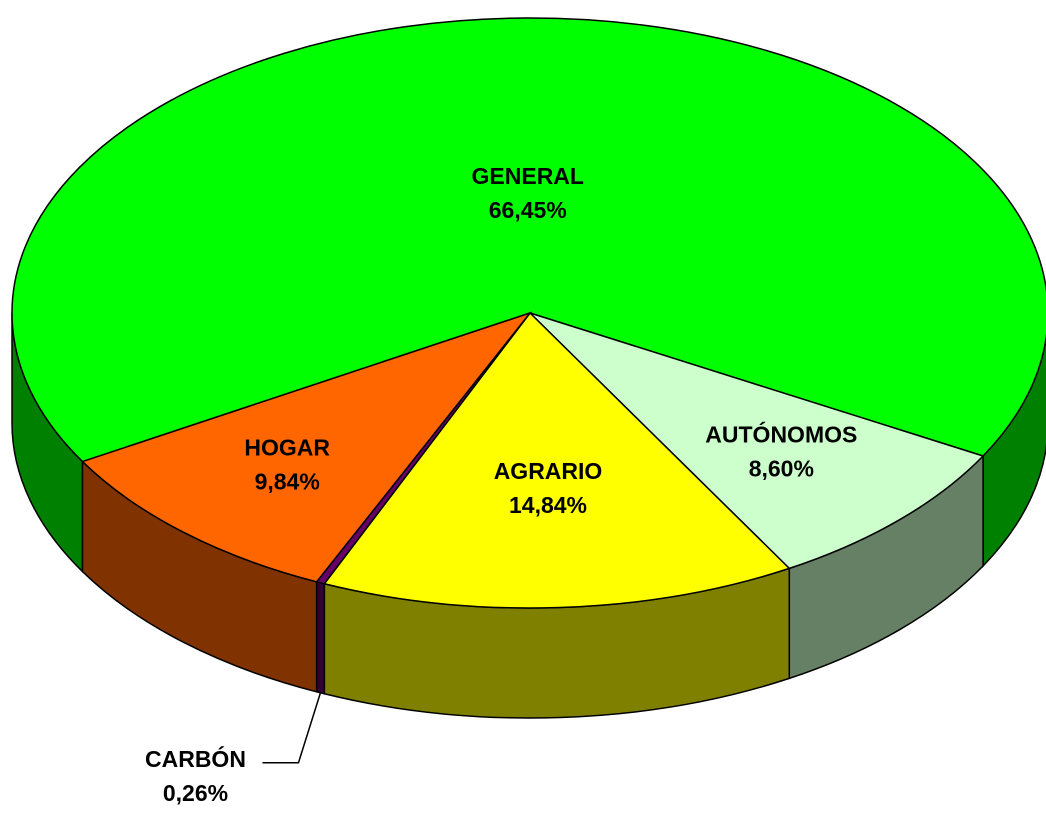  Describe the element at coordinates (528, 210) in the screenshot. I see `slice-value: 66,45%` at that location.